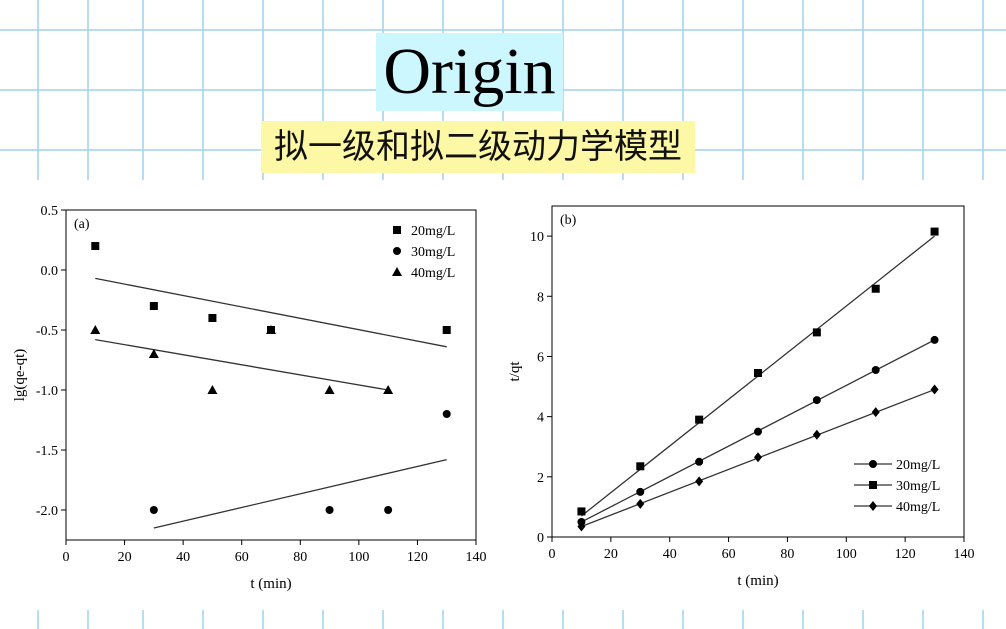 This screenshot has width=1006, height=629. Describe the element at coordinates (537, 237) in the screenshot. I see `y-tick-label: 10` at that location.